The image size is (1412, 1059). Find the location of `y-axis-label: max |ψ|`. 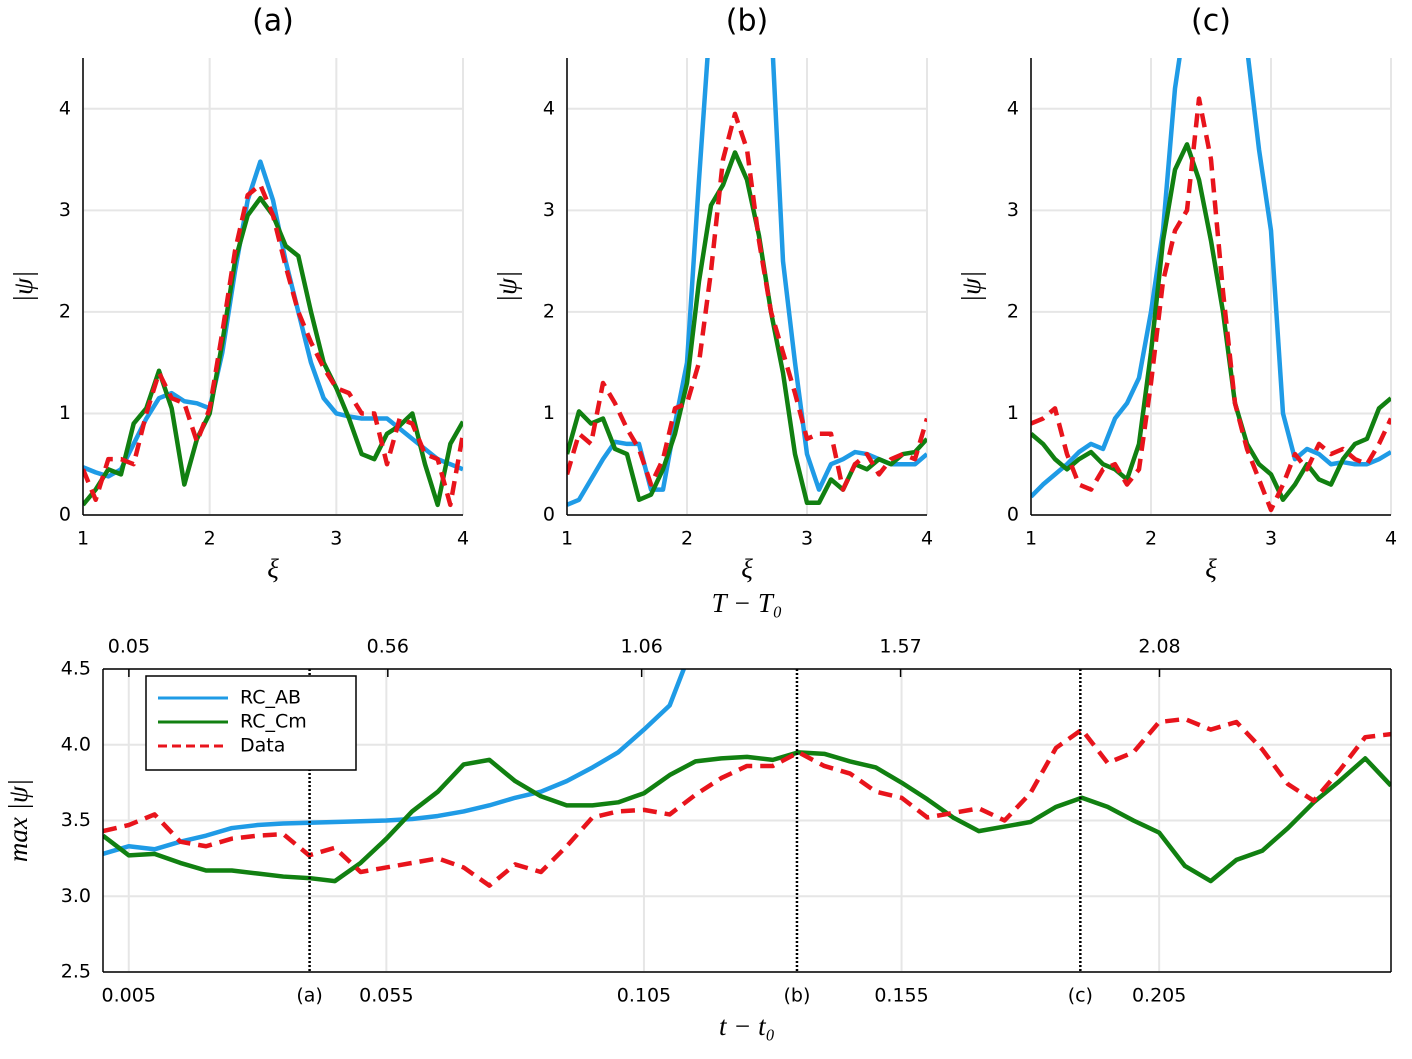

y-axis-label: max |ψ| is located at coordinates (18, 820).